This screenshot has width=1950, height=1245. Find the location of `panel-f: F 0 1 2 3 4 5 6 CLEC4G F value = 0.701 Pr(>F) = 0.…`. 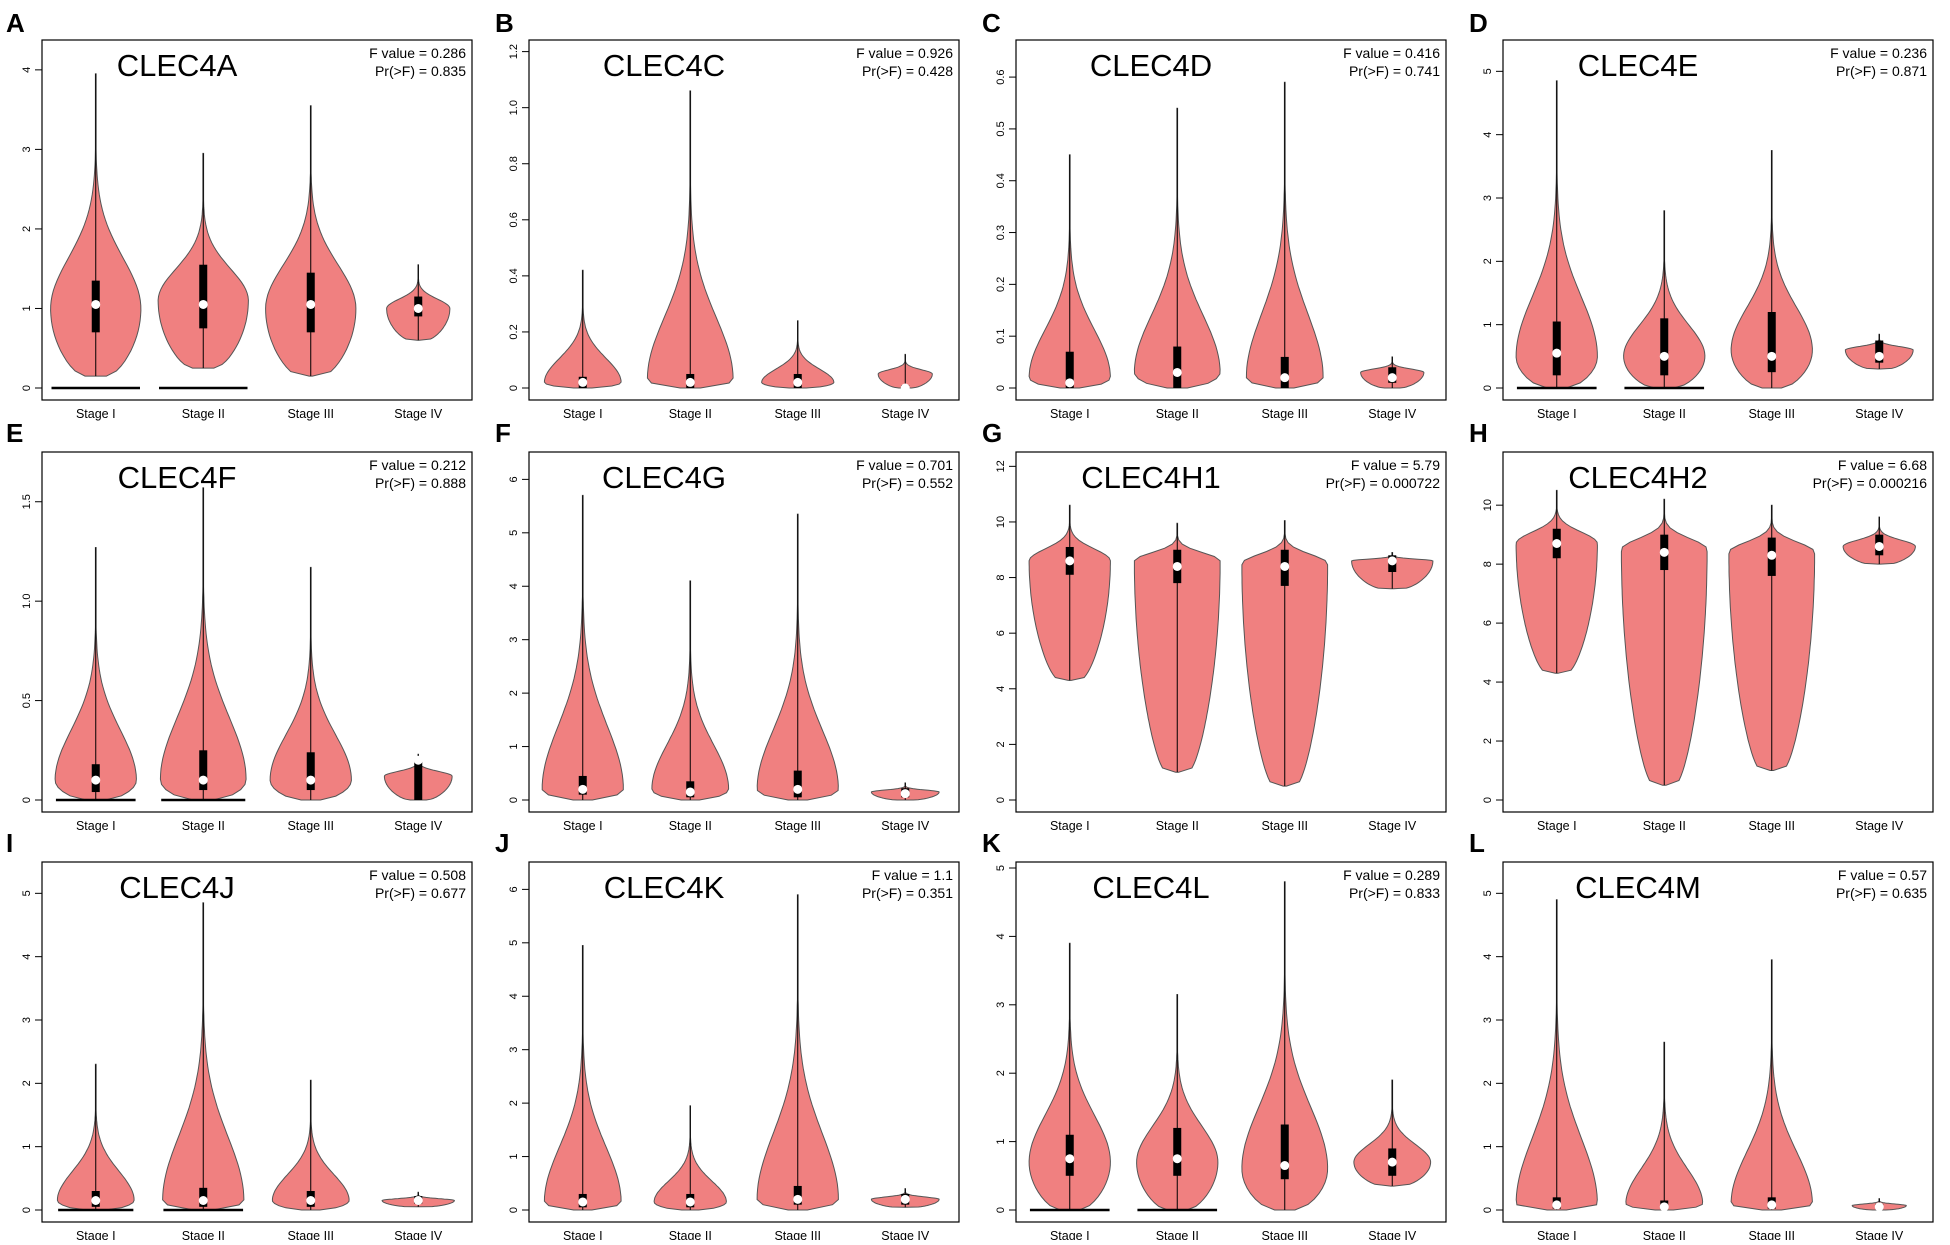

panel-f: F 0 1 2 3 4 5 6 CLEC4G F value = 0.701 Pr(>F) = 0.… is located at coordinates (727, 625).